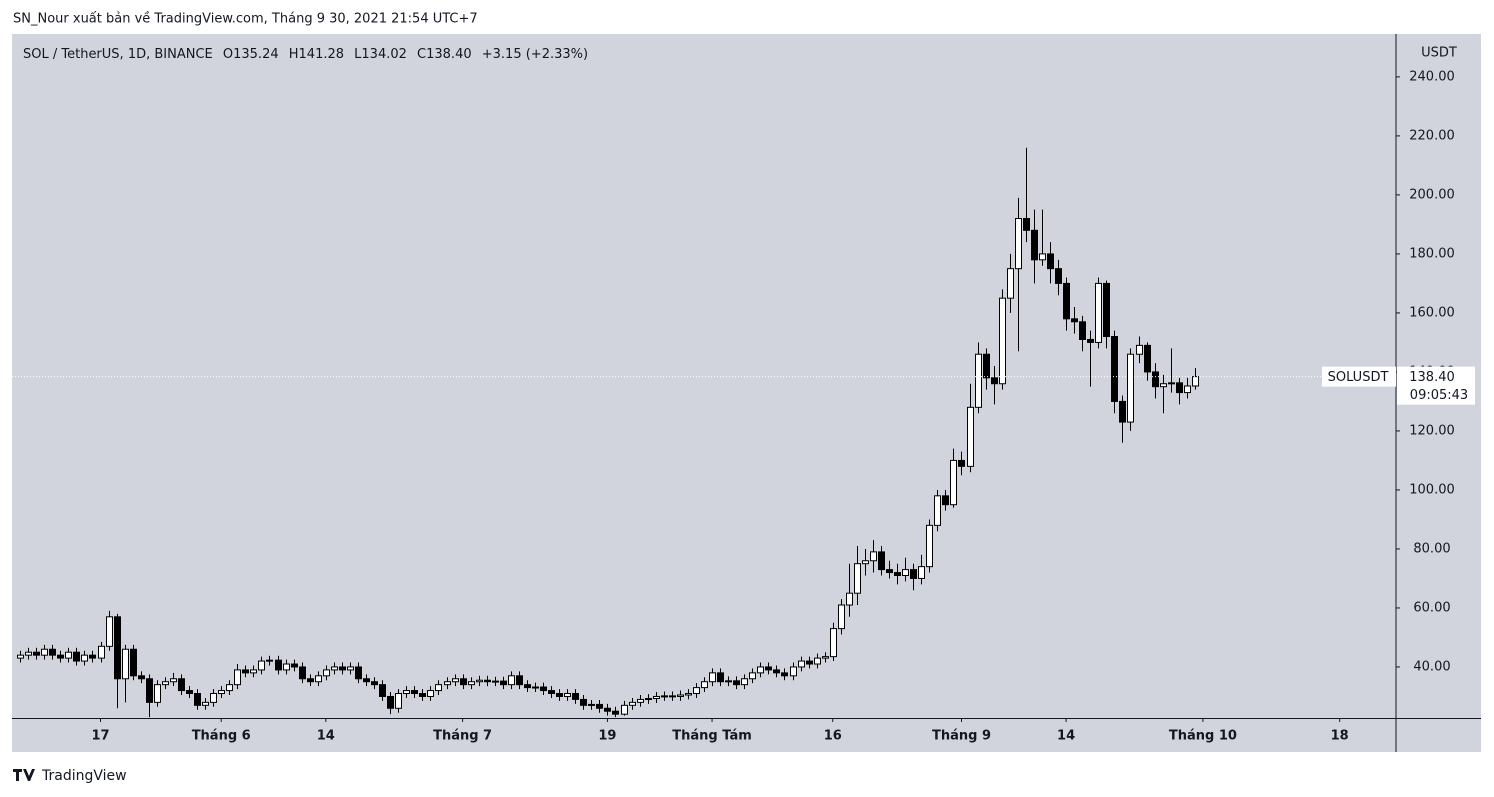 The width and height of the screenshot is (1494, 797). What do you see at coordinates (24, 775) in the screenshot?
I see `logo-icon` at bounding box center [24, 775].